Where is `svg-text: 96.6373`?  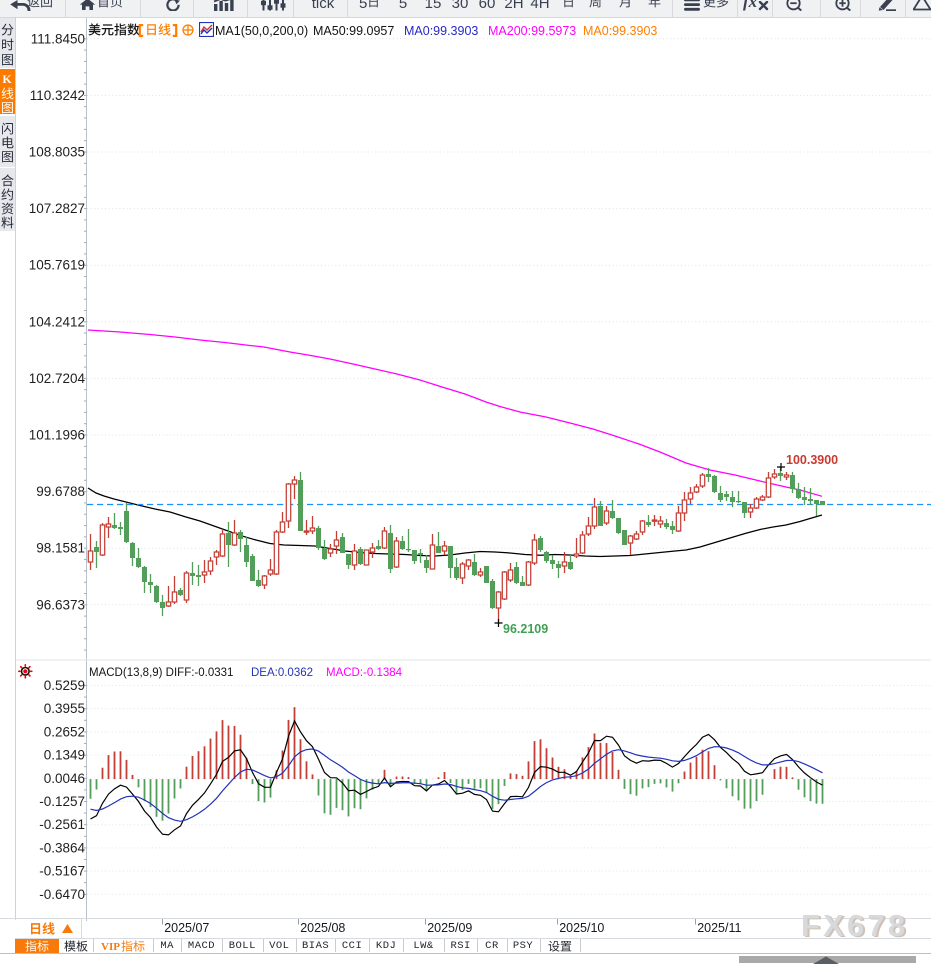 svg-text: 96.6373 is located at coordinates (60, 604).